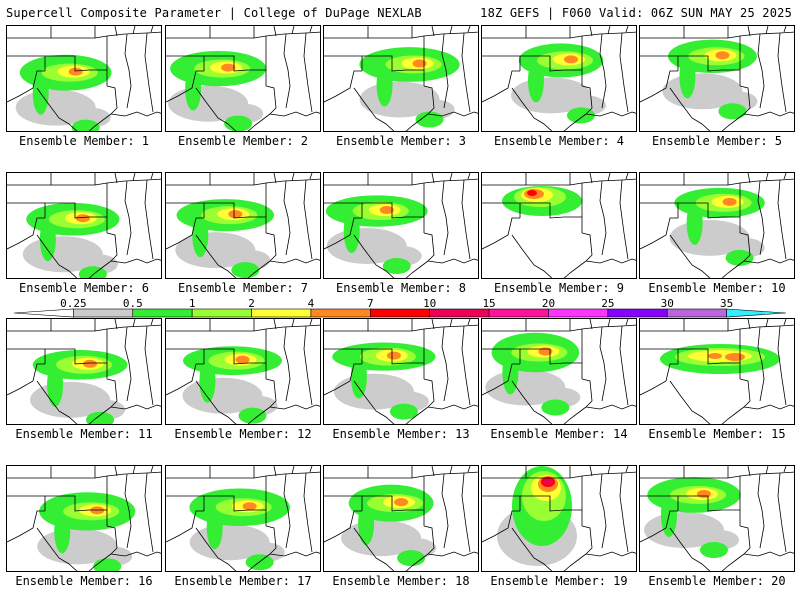  I want to click on member-label: Ensemble Member: 17, so click(243, 581).